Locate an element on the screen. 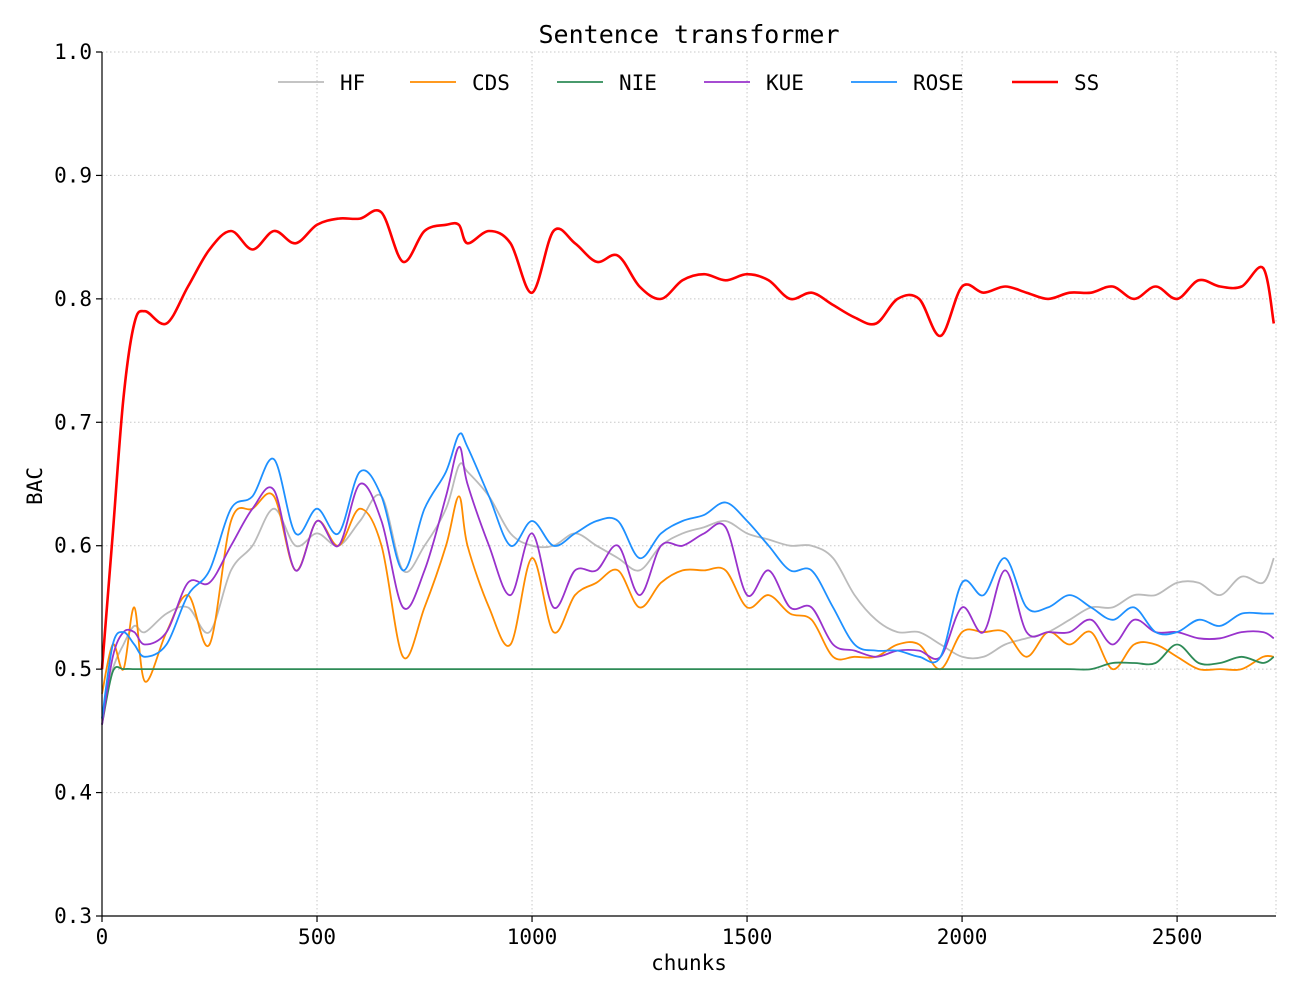 This screenshot has height=1000, width=1300. legend-label-hf: HF is located at coordinates (352, 83).